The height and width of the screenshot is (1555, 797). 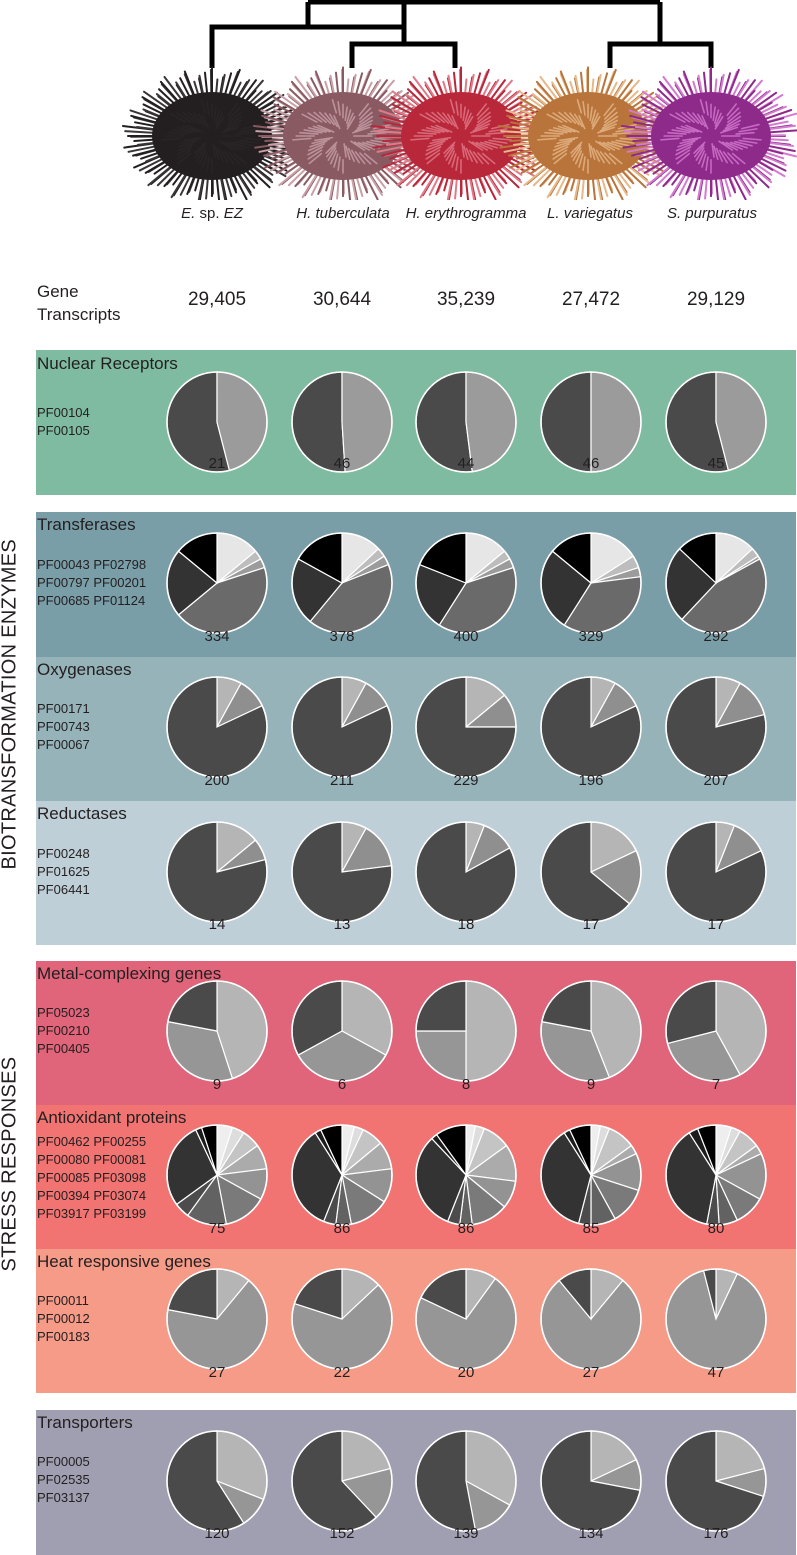 What do you see at coordinates (591, 299) in the screenshot?
I see `gene-count-l-variegatus: 27,472` at bounding box center [591, 299].